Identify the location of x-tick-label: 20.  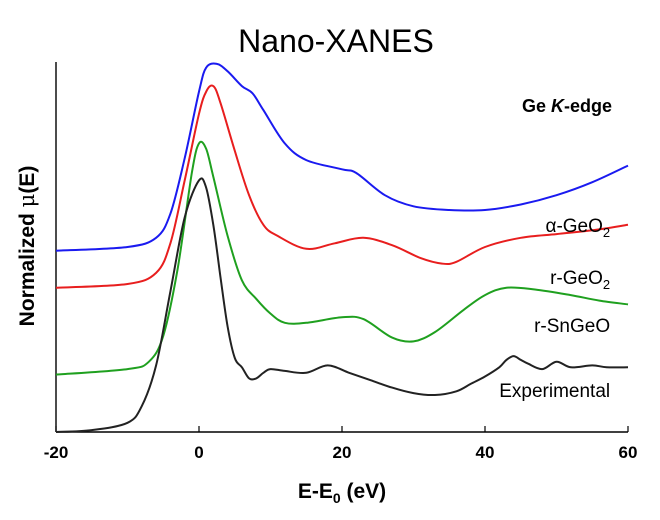
(342, 452).